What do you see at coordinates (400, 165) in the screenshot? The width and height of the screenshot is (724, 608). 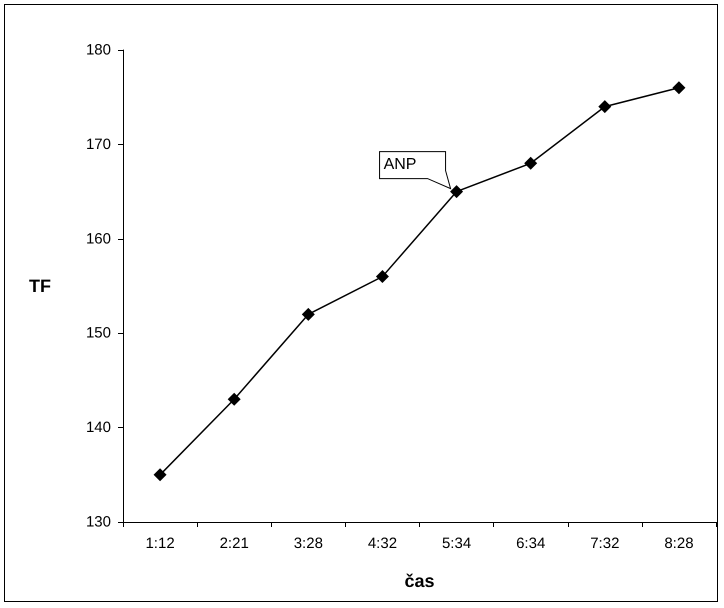 I see `annotation: ANP` at bounding box center [400, 165].